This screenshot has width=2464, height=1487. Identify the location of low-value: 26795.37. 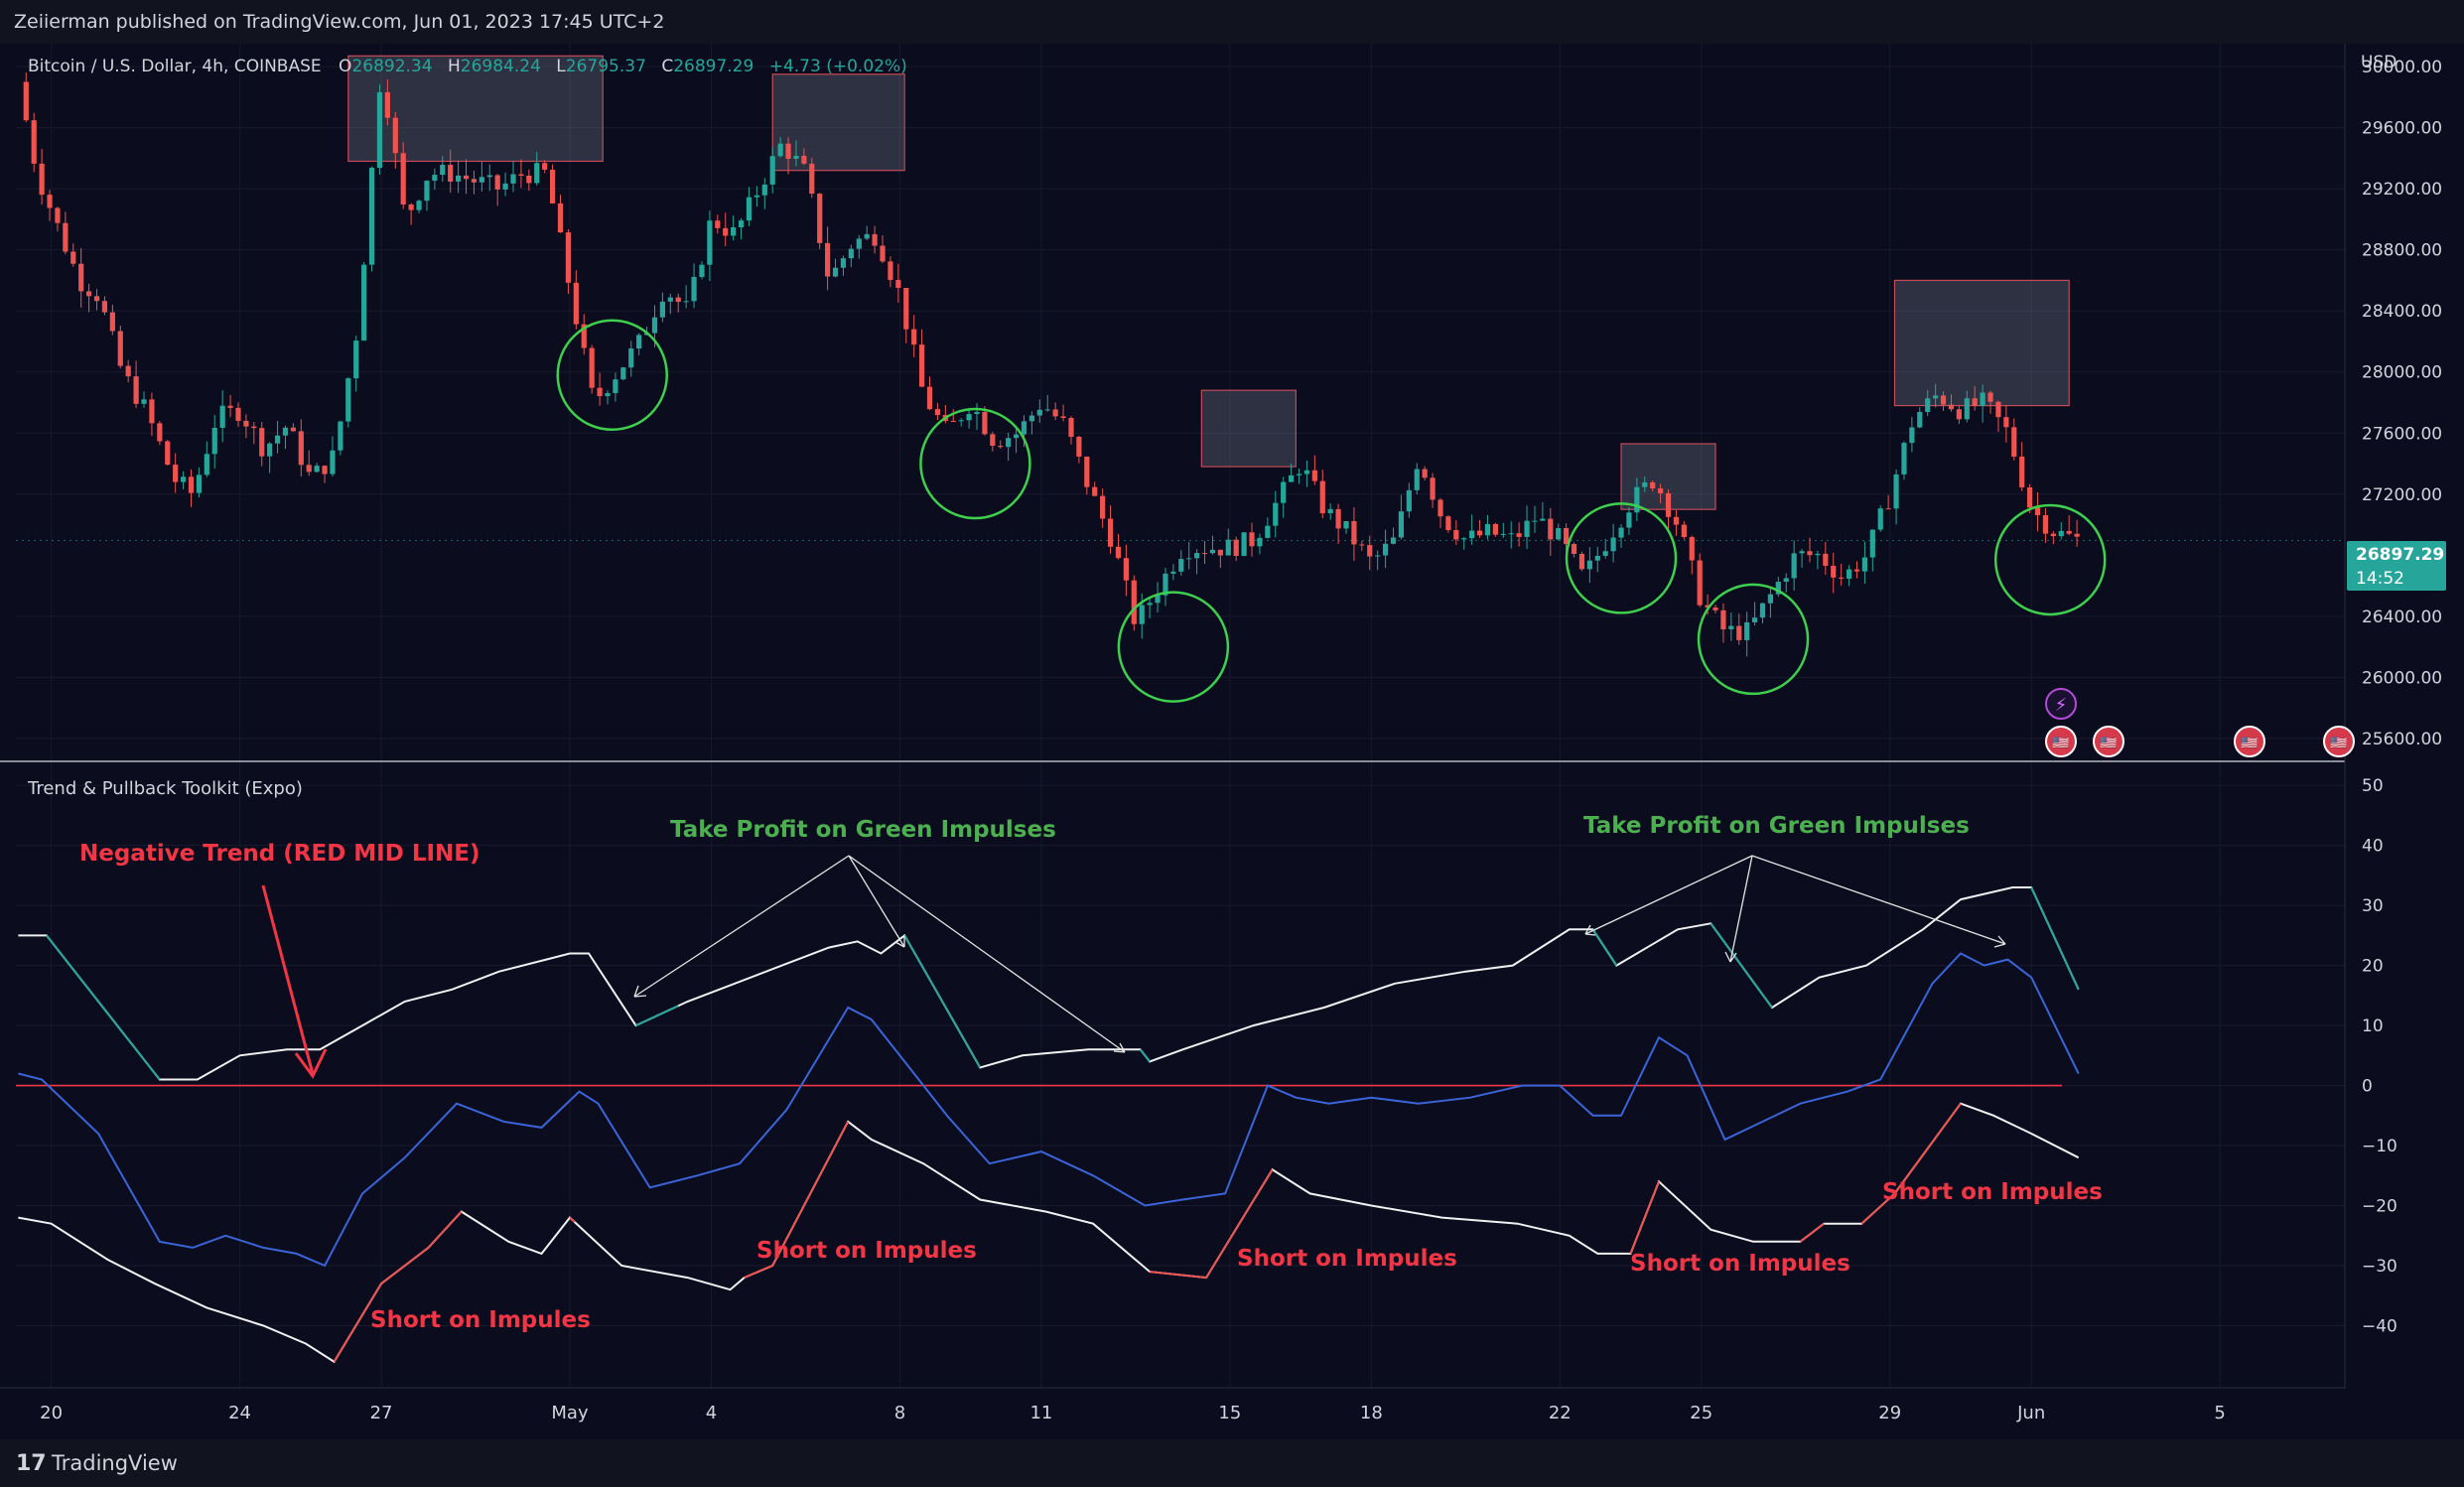
(606, 66).